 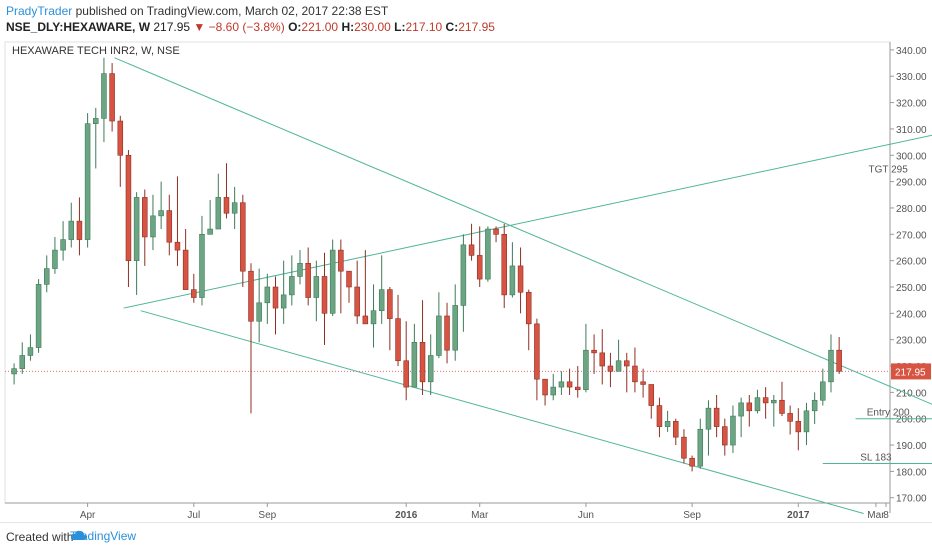 I want to click on author-link: PradyTrader, so click(x=39, y=11).